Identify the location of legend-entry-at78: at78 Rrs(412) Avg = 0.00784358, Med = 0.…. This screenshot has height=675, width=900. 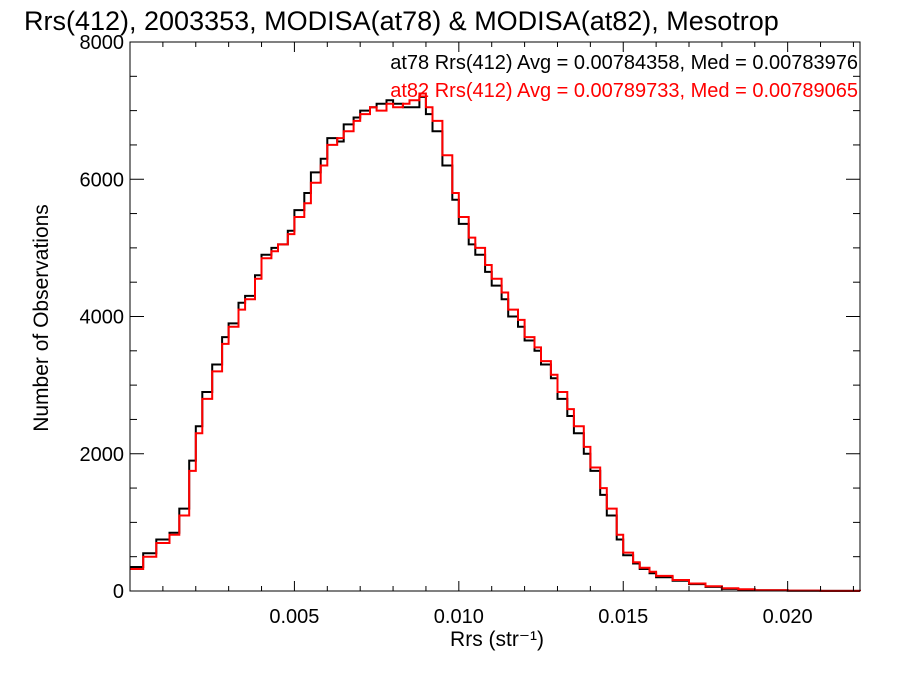
(624, 63).